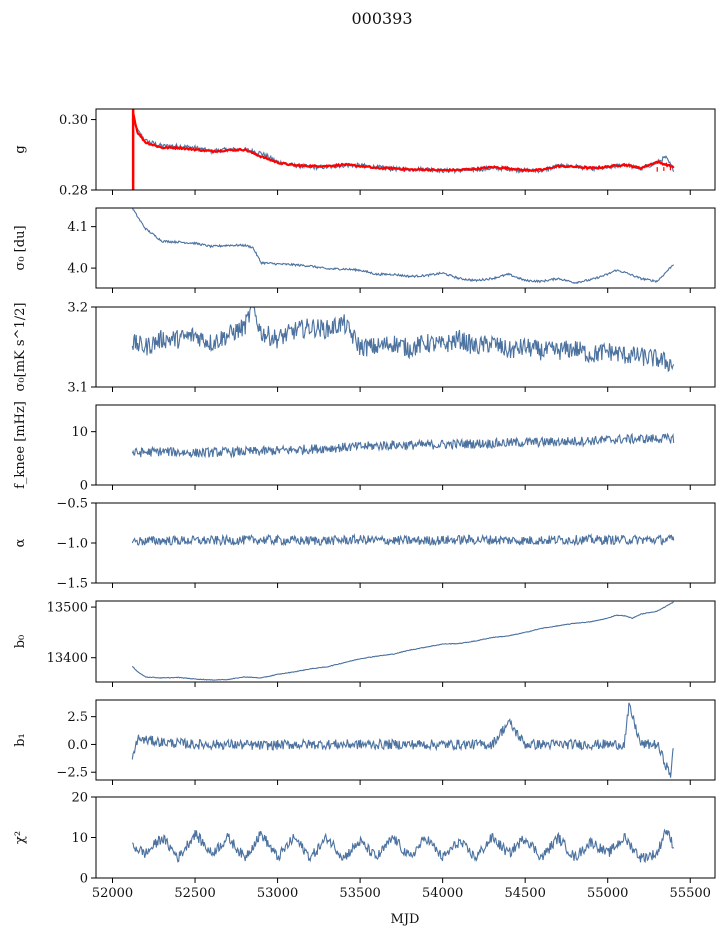  Describe the element at coordinates (77, 388) in the screenshot. I see `y-tick-label: 3.1` at that location.